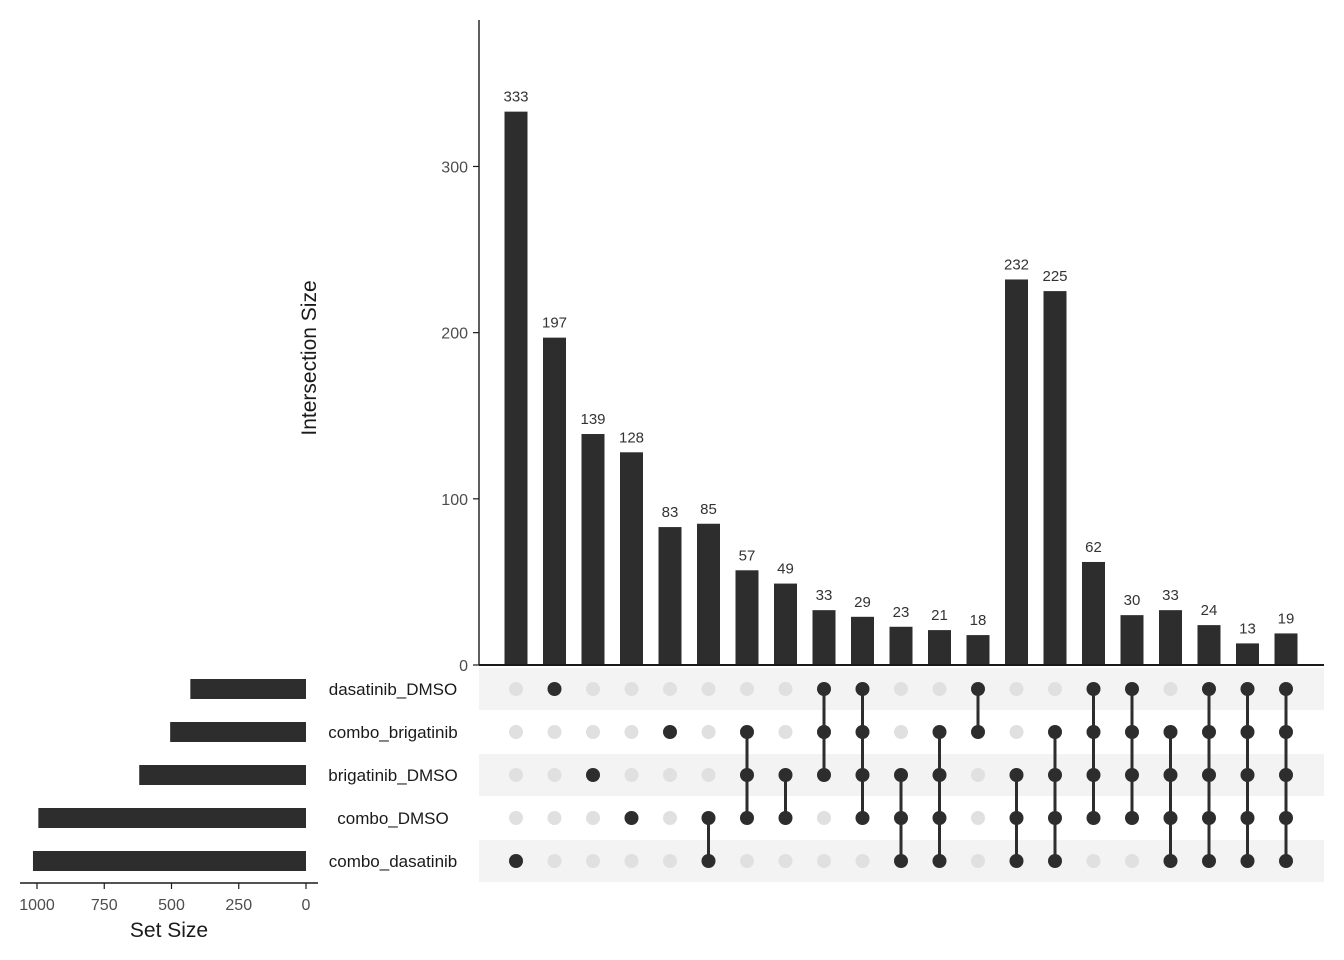  Describe the element at coordinates (392, 818) in the screenshot. I see `set-label: combo_DMSO` at that location.